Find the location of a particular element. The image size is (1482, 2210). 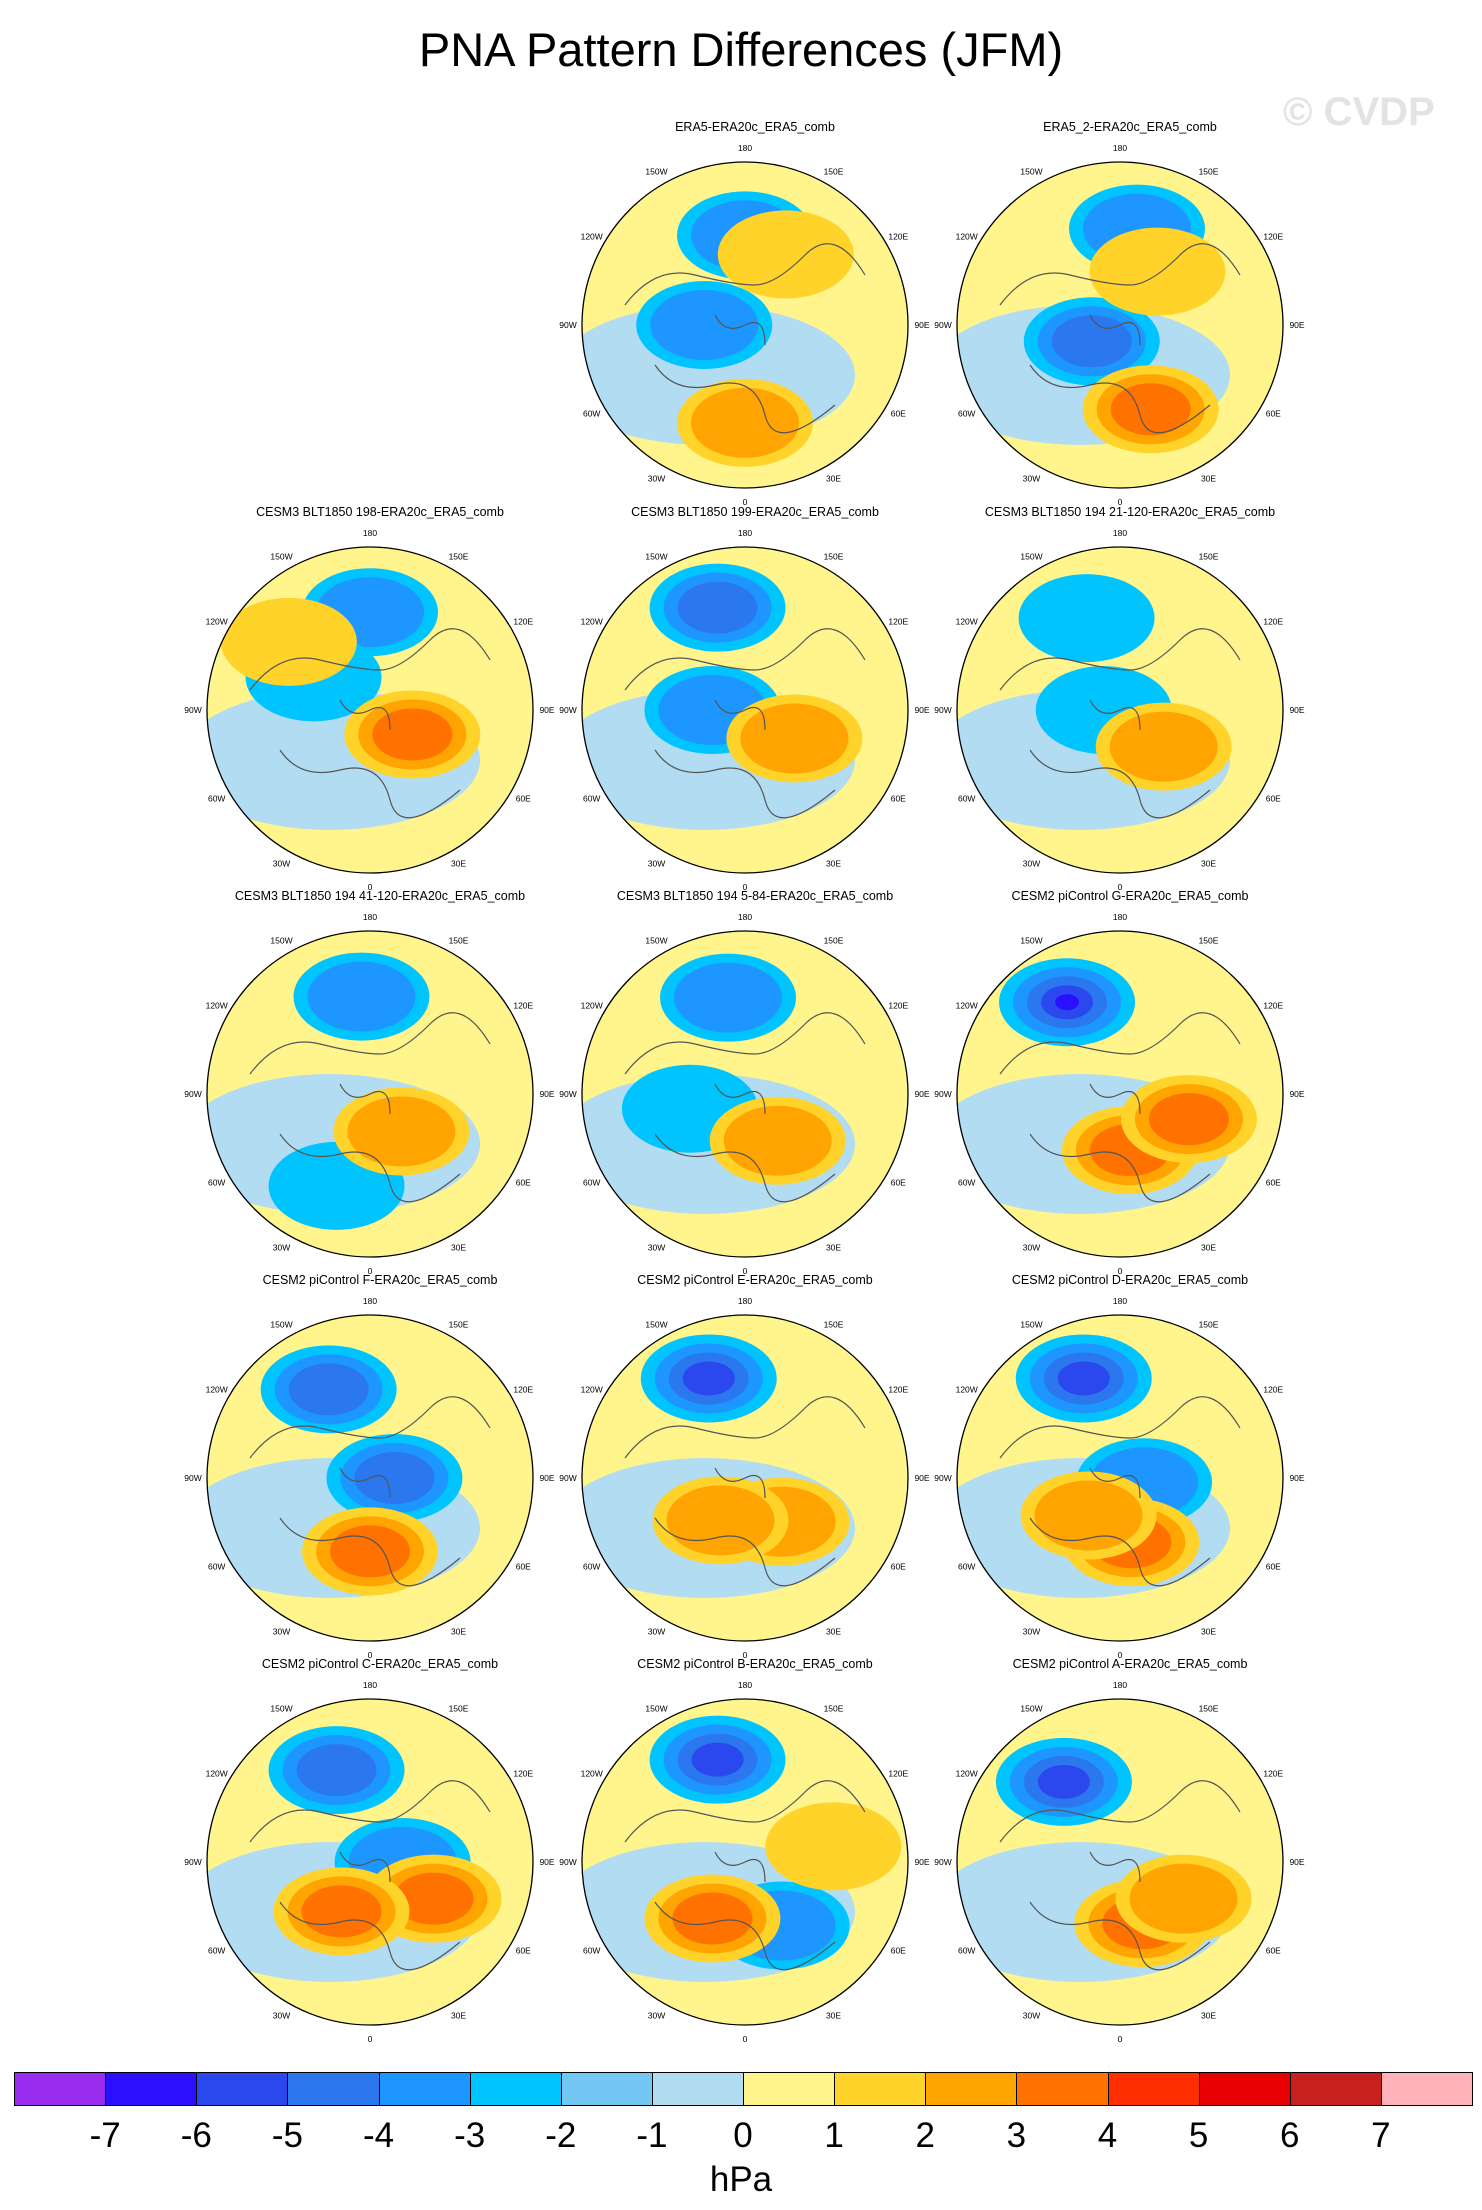

colorbar-tick-label: -2 is located at coordinates (561, 2135).